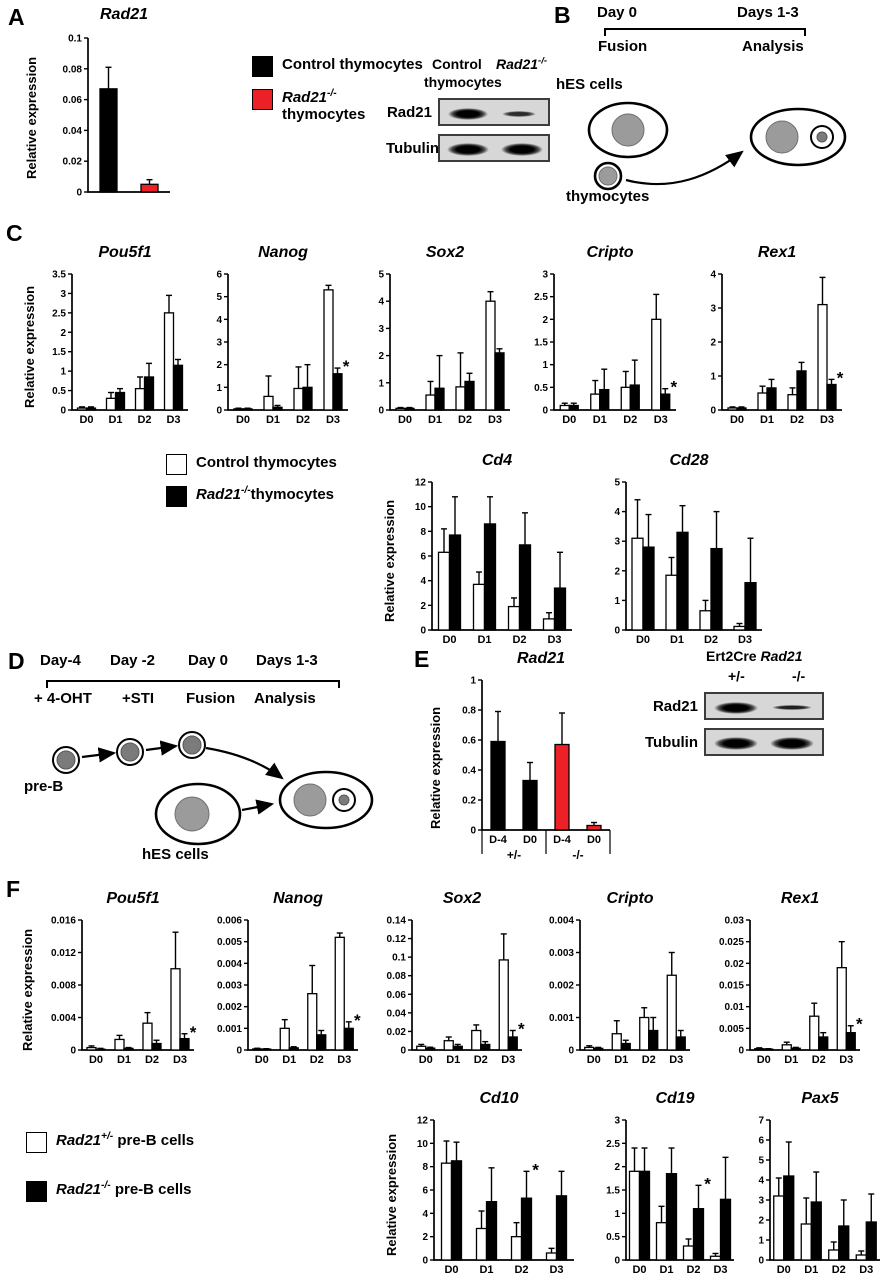 This screenshot has height=1280, width=888. What do you see at coordinates (617, 483) in the screenshot?
I see `y-tick-label: 5` at bounding box center [617, 483].